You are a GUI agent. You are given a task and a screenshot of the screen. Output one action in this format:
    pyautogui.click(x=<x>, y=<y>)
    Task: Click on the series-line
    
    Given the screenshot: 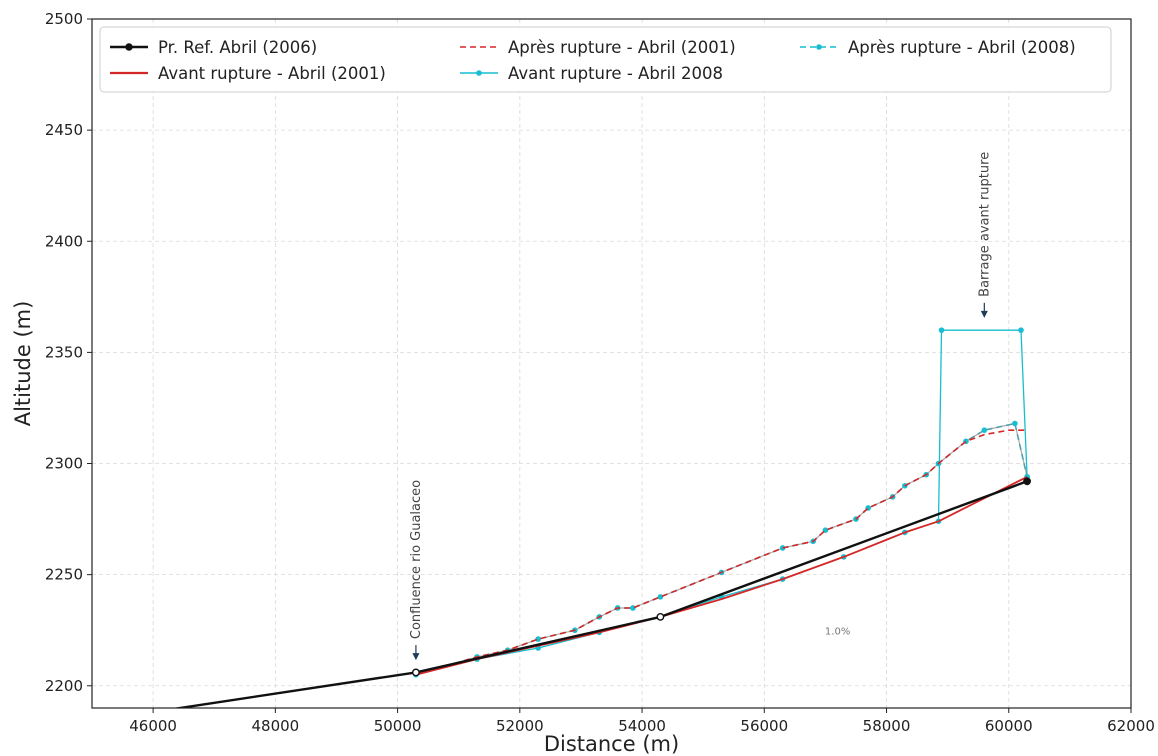 What is the action you would take?
    pyautogui.click(x=721, y=576)
    